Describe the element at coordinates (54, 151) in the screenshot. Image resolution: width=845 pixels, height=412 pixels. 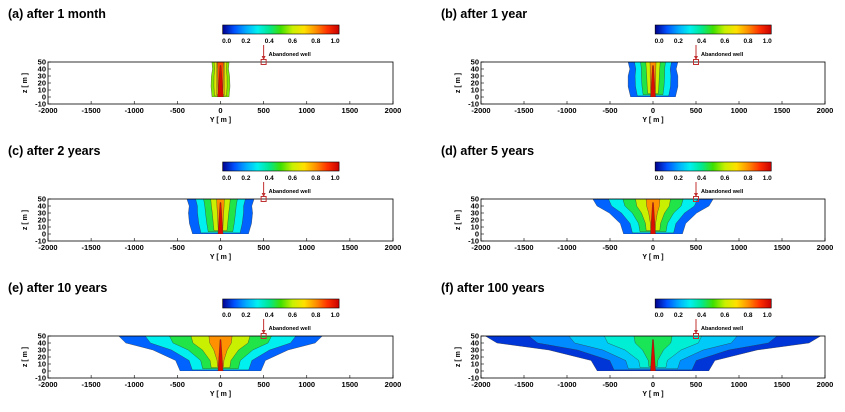
I see `panel-title: (c) after 2 years` at that location.